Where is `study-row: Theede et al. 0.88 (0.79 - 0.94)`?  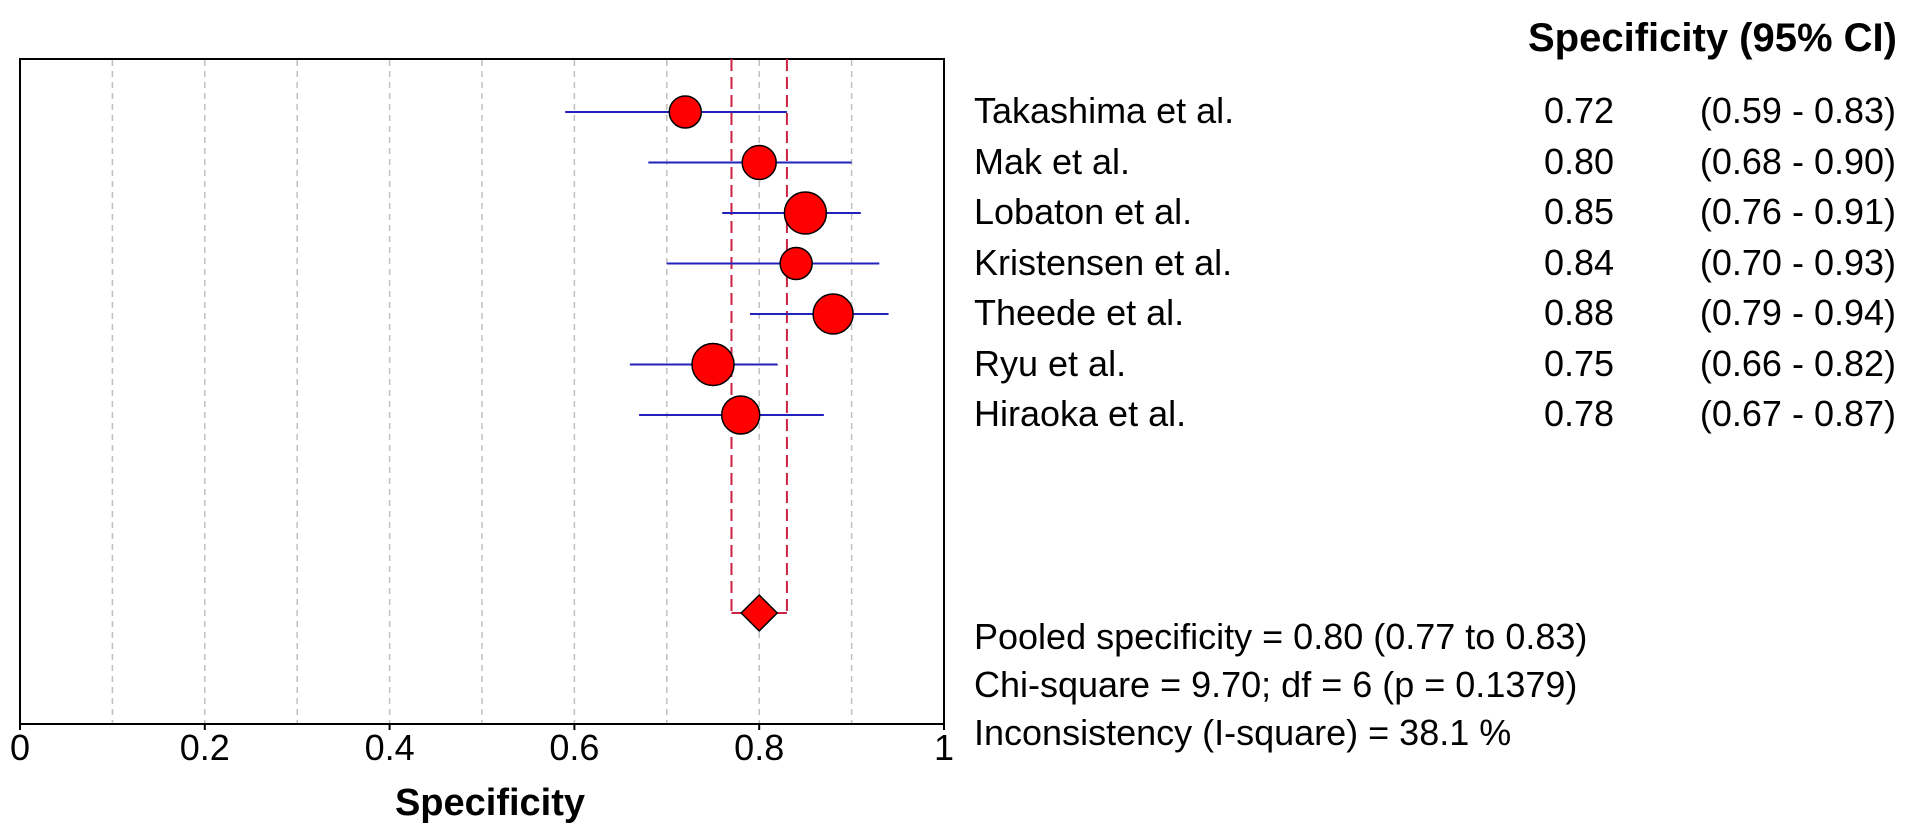 study-row: Theede et al. 0.88 (0.79 - 0.94) is located at coordinates (1435, 313).